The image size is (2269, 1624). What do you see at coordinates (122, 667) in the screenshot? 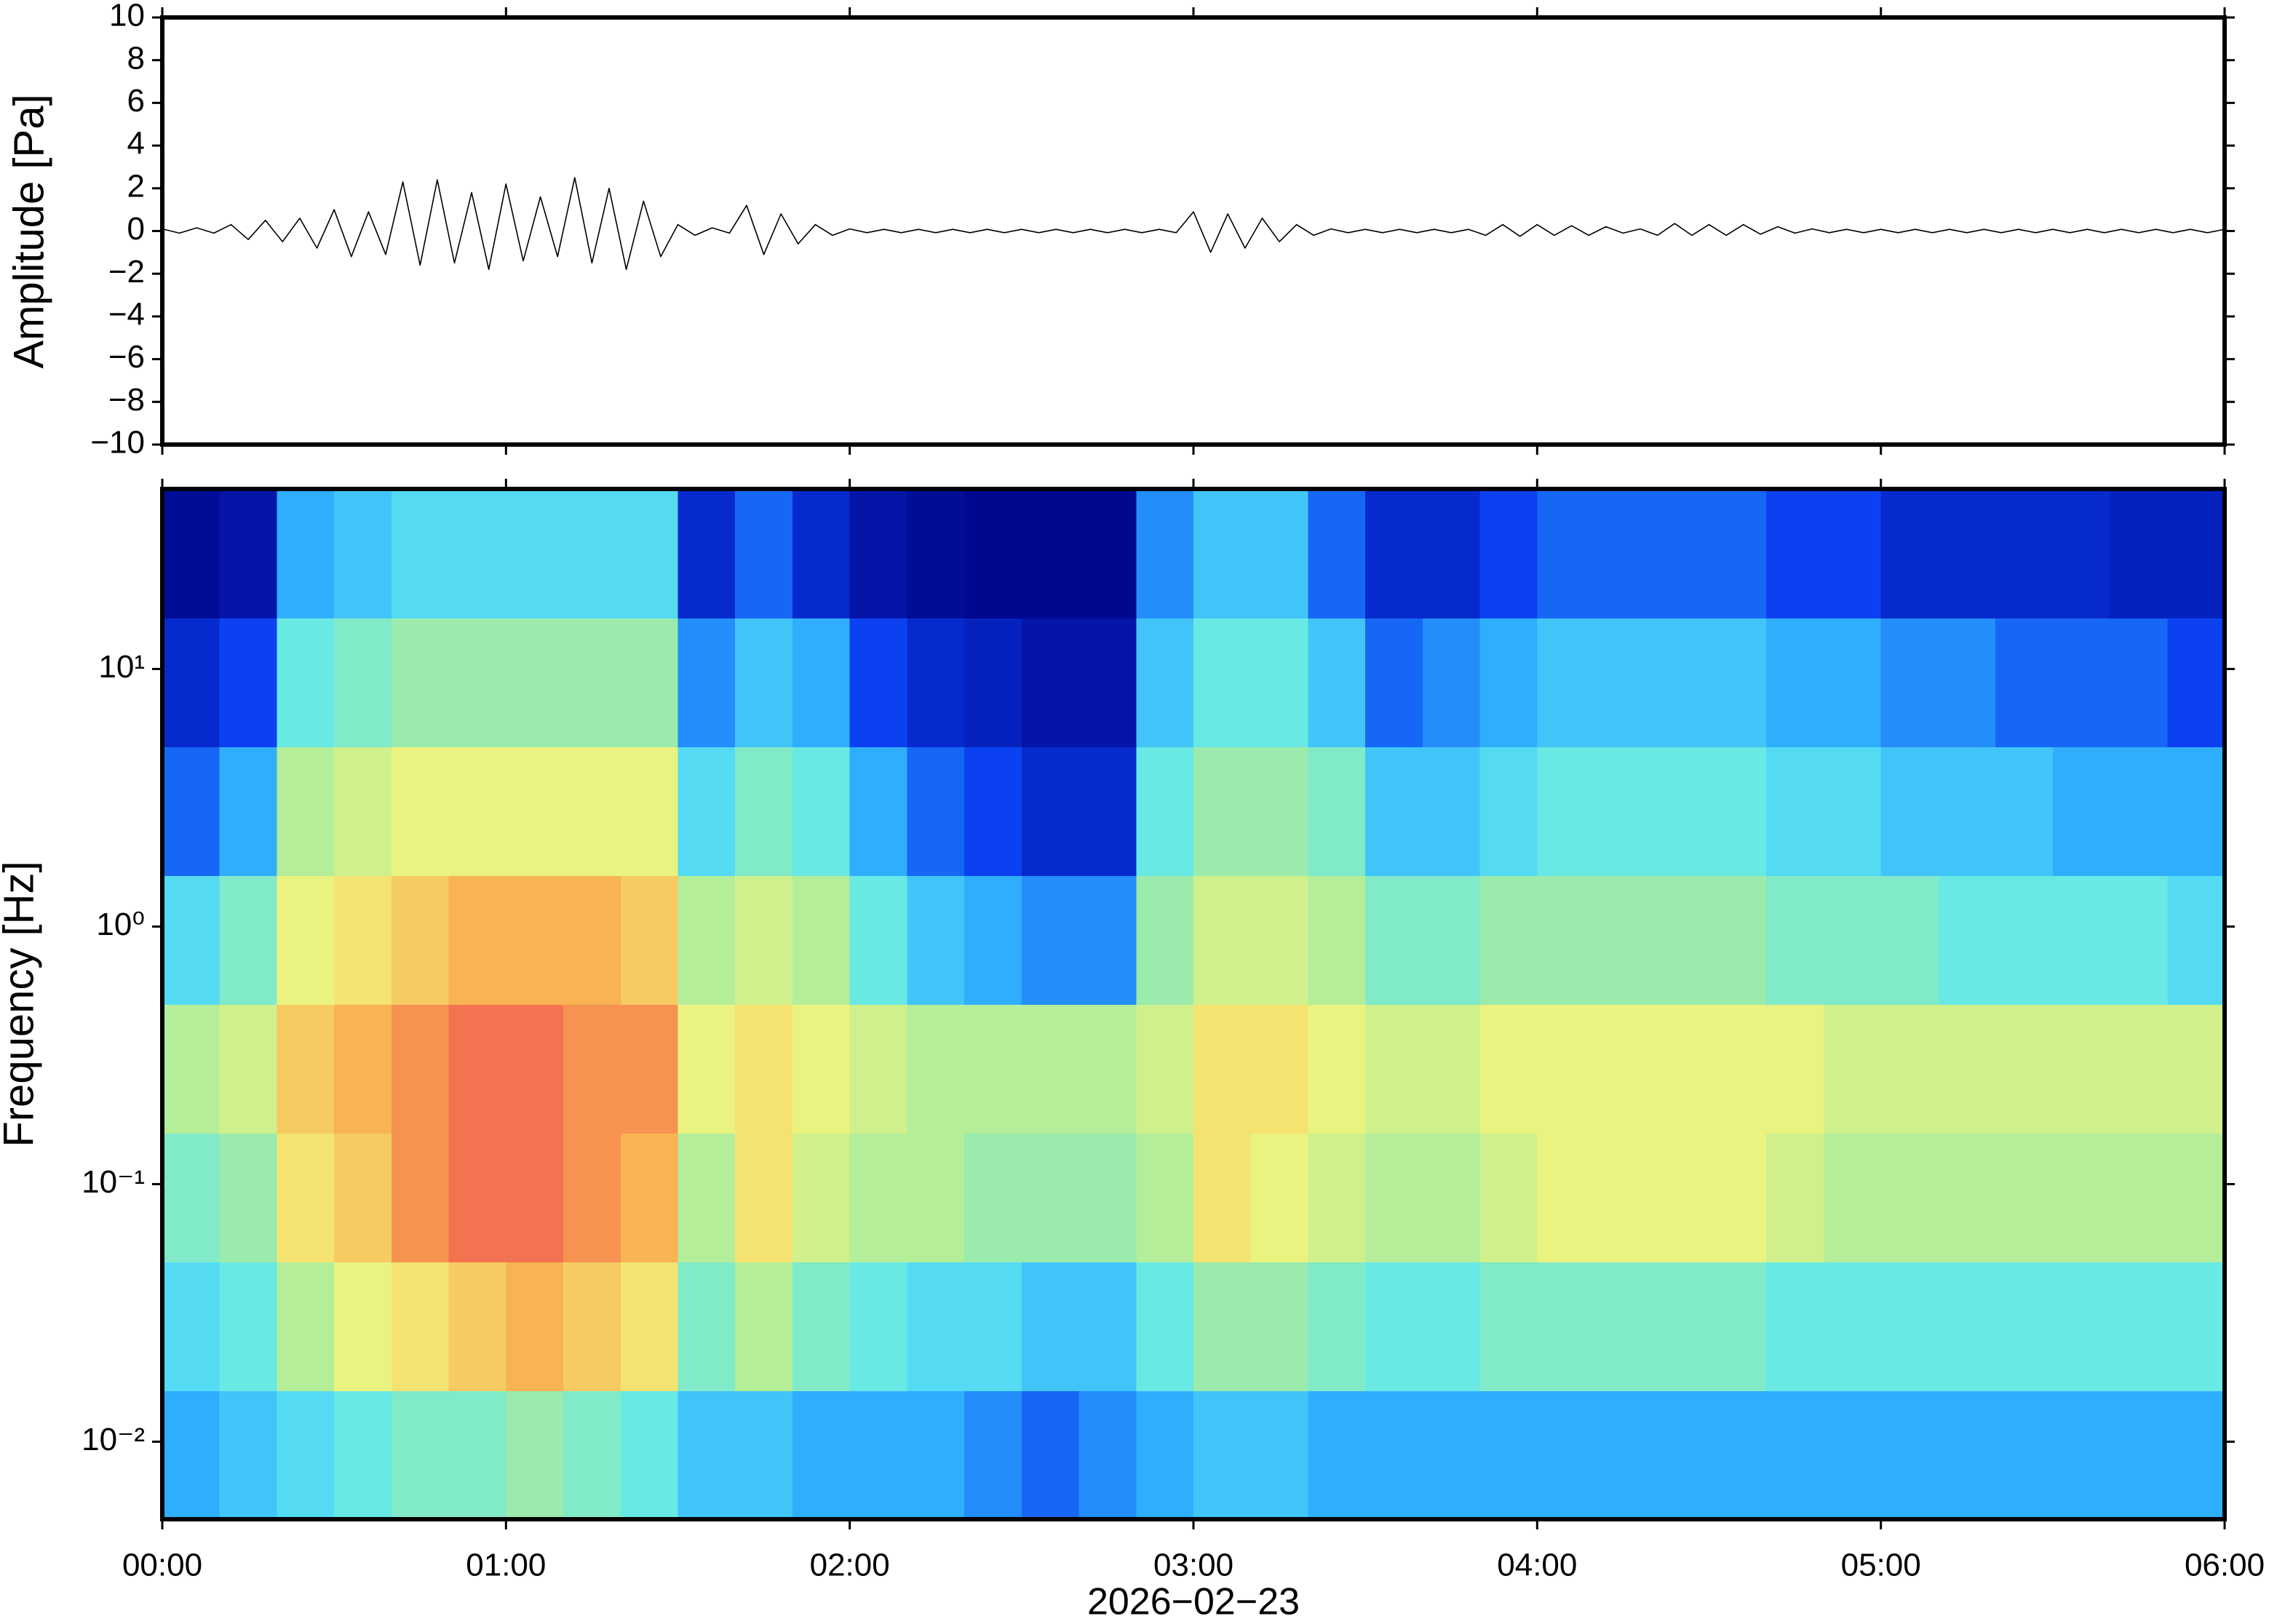
I see `y-tick-label: 10¹` at bounding box center [122, 667].